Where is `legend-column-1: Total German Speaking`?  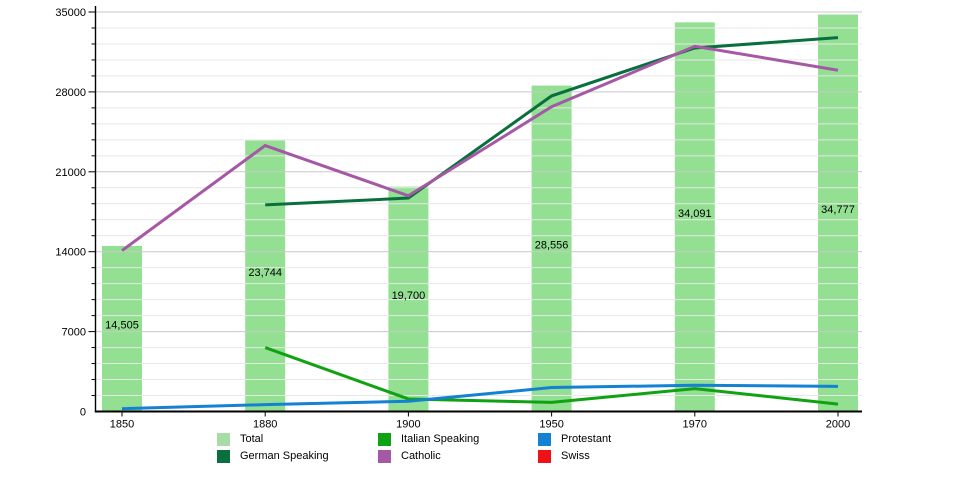 legend-column-1: Total German Speaking is located at coordinates (297, 450).